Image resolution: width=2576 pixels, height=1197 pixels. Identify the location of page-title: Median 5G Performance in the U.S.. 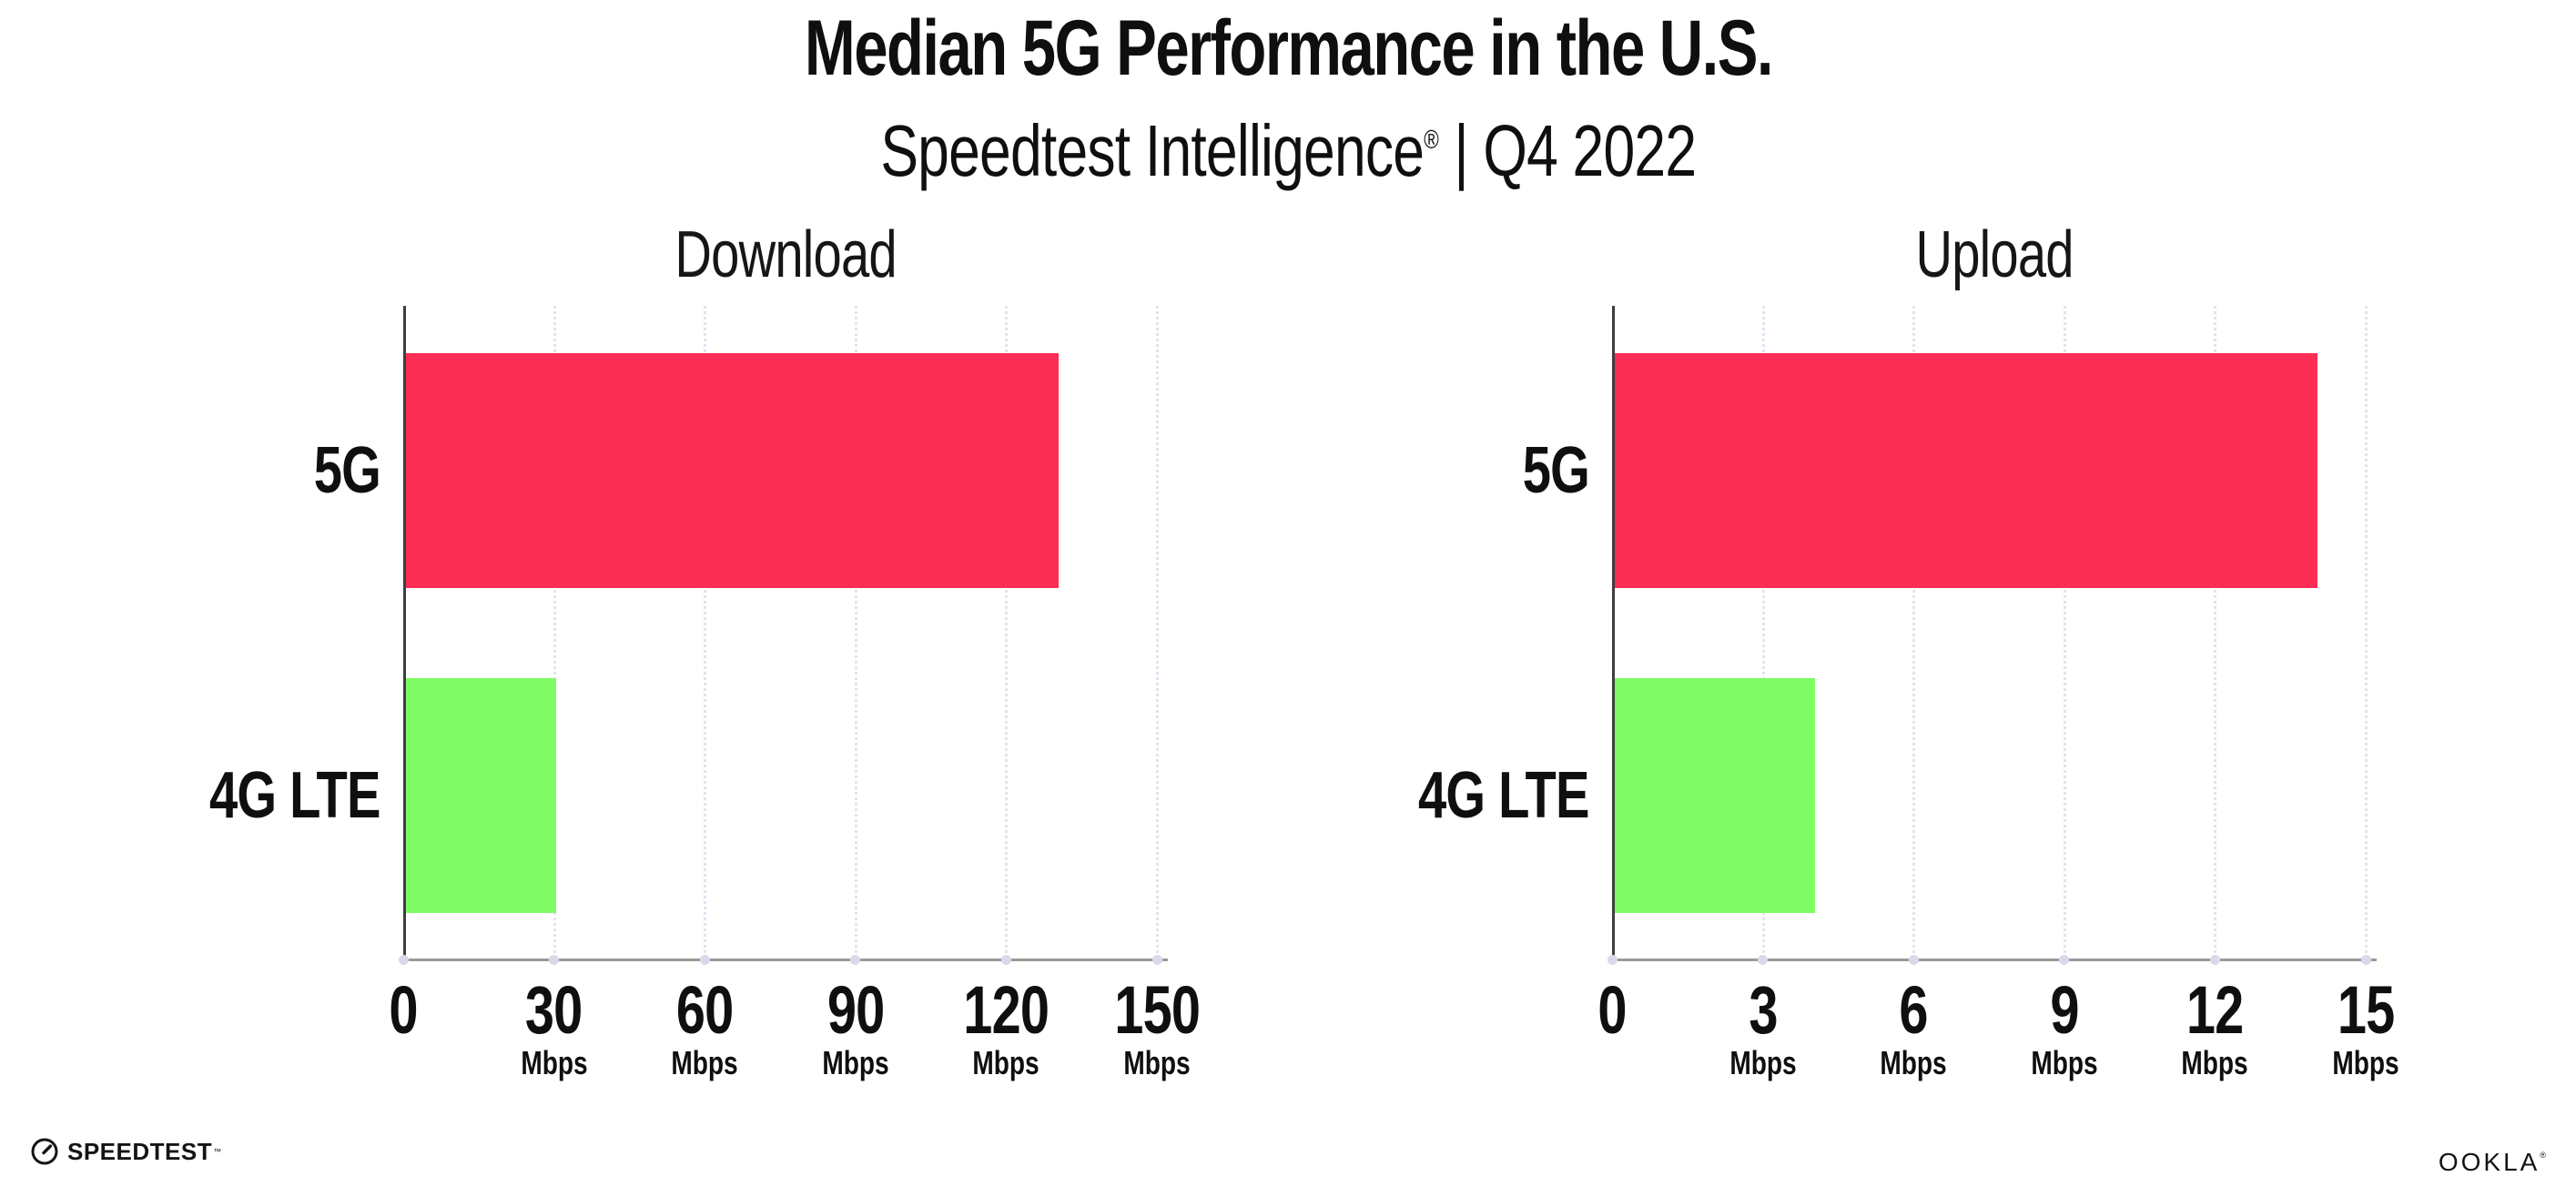
(1288, 48).